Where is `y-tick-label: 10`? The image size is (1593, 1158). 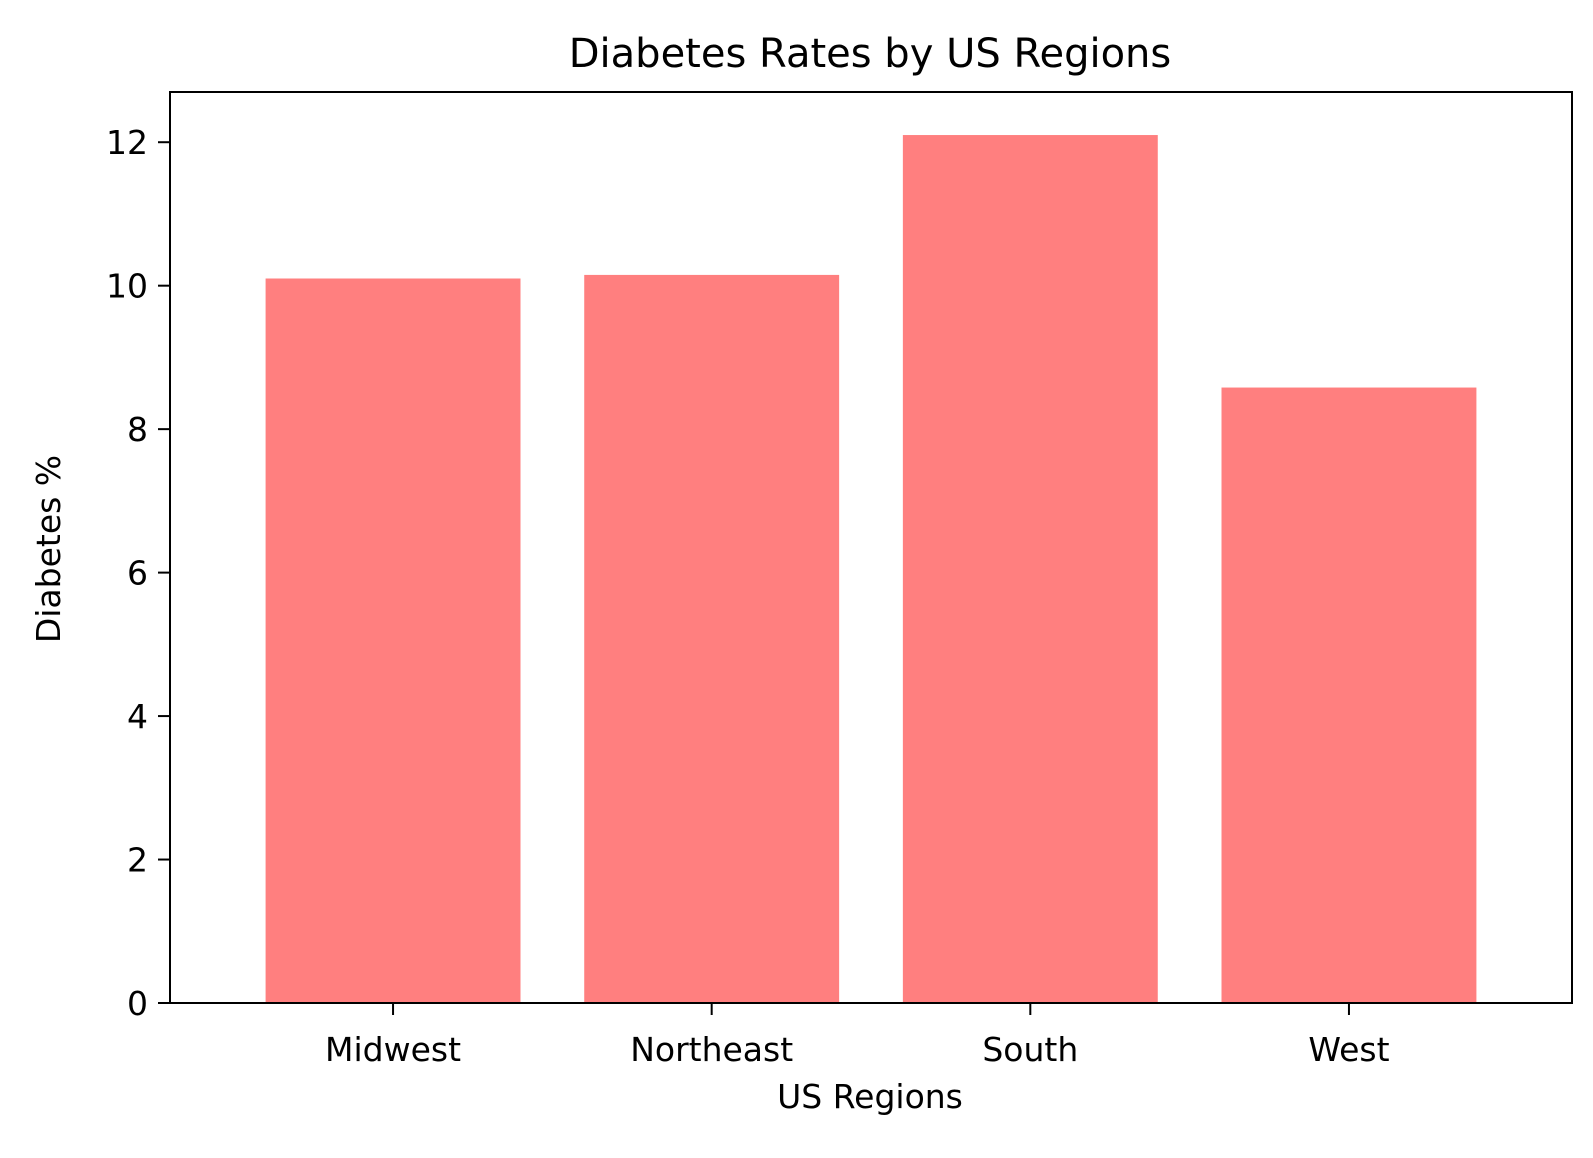
y-tick-label: 10 is located at coordinates (127, 286).